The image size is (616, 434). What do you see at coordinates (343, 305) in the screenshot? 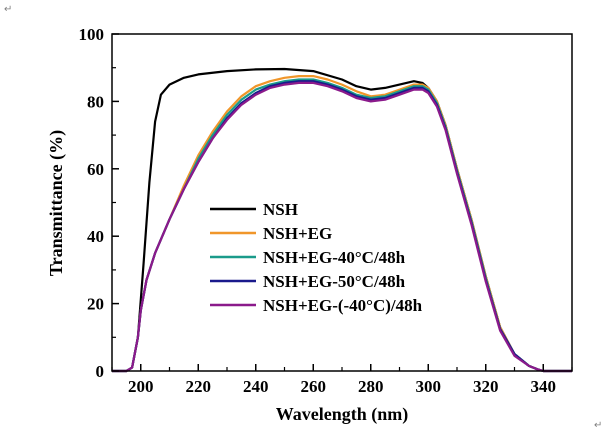
I see `legend-label-4: NSH+EG-(-40°C)/48h` at bounding box center [343, 305].